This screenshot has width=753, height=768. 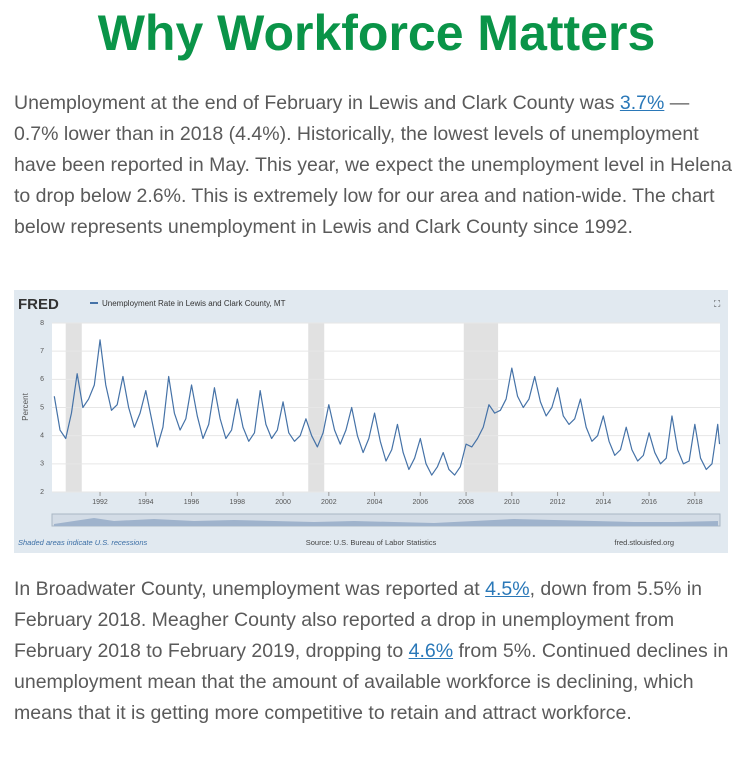 I want to click on x-tick-label: 2010, so click(x=512, y=502).